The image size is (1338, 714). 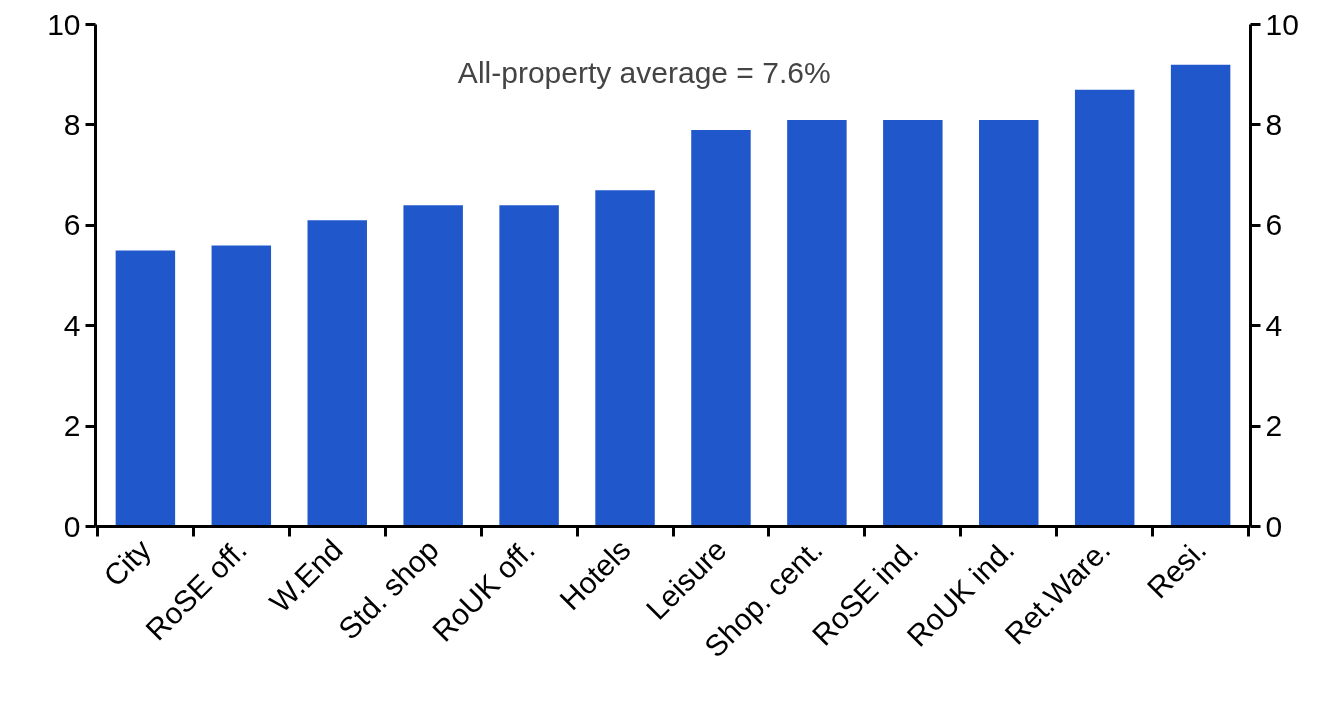 I want to click on y2-tick-label: 4, so click(x=1274, y=325).